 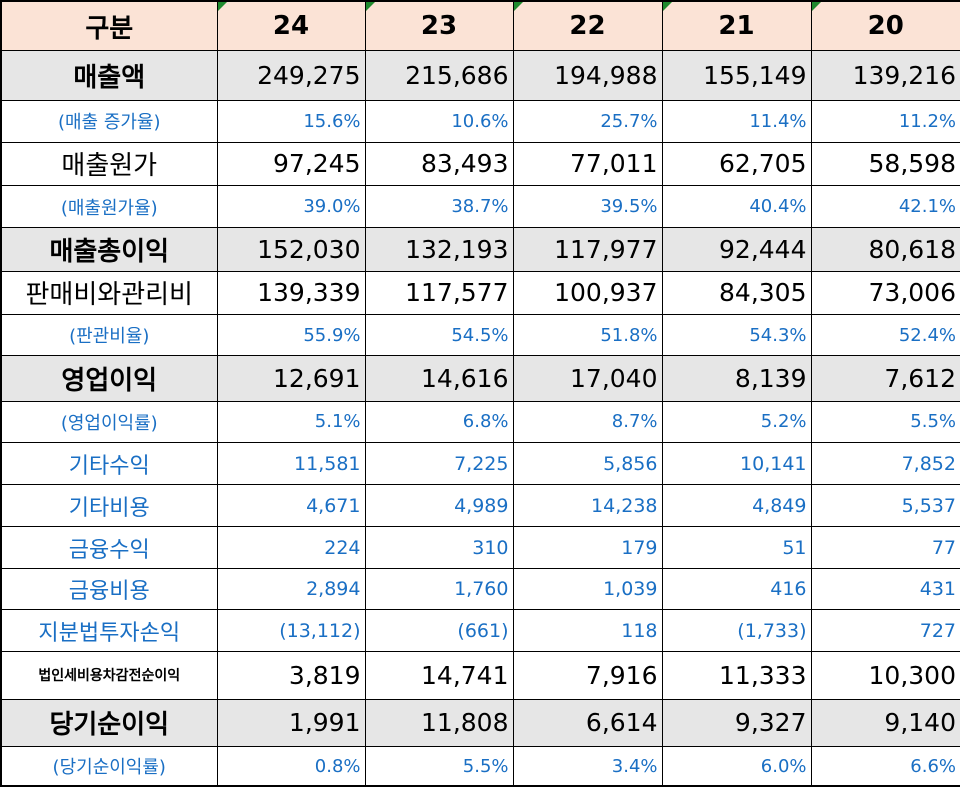 What do you see at coordinates (109, 766) in the screenshot?
I see `row-label: (당기순이익률)` at bounding box center [109, 766].